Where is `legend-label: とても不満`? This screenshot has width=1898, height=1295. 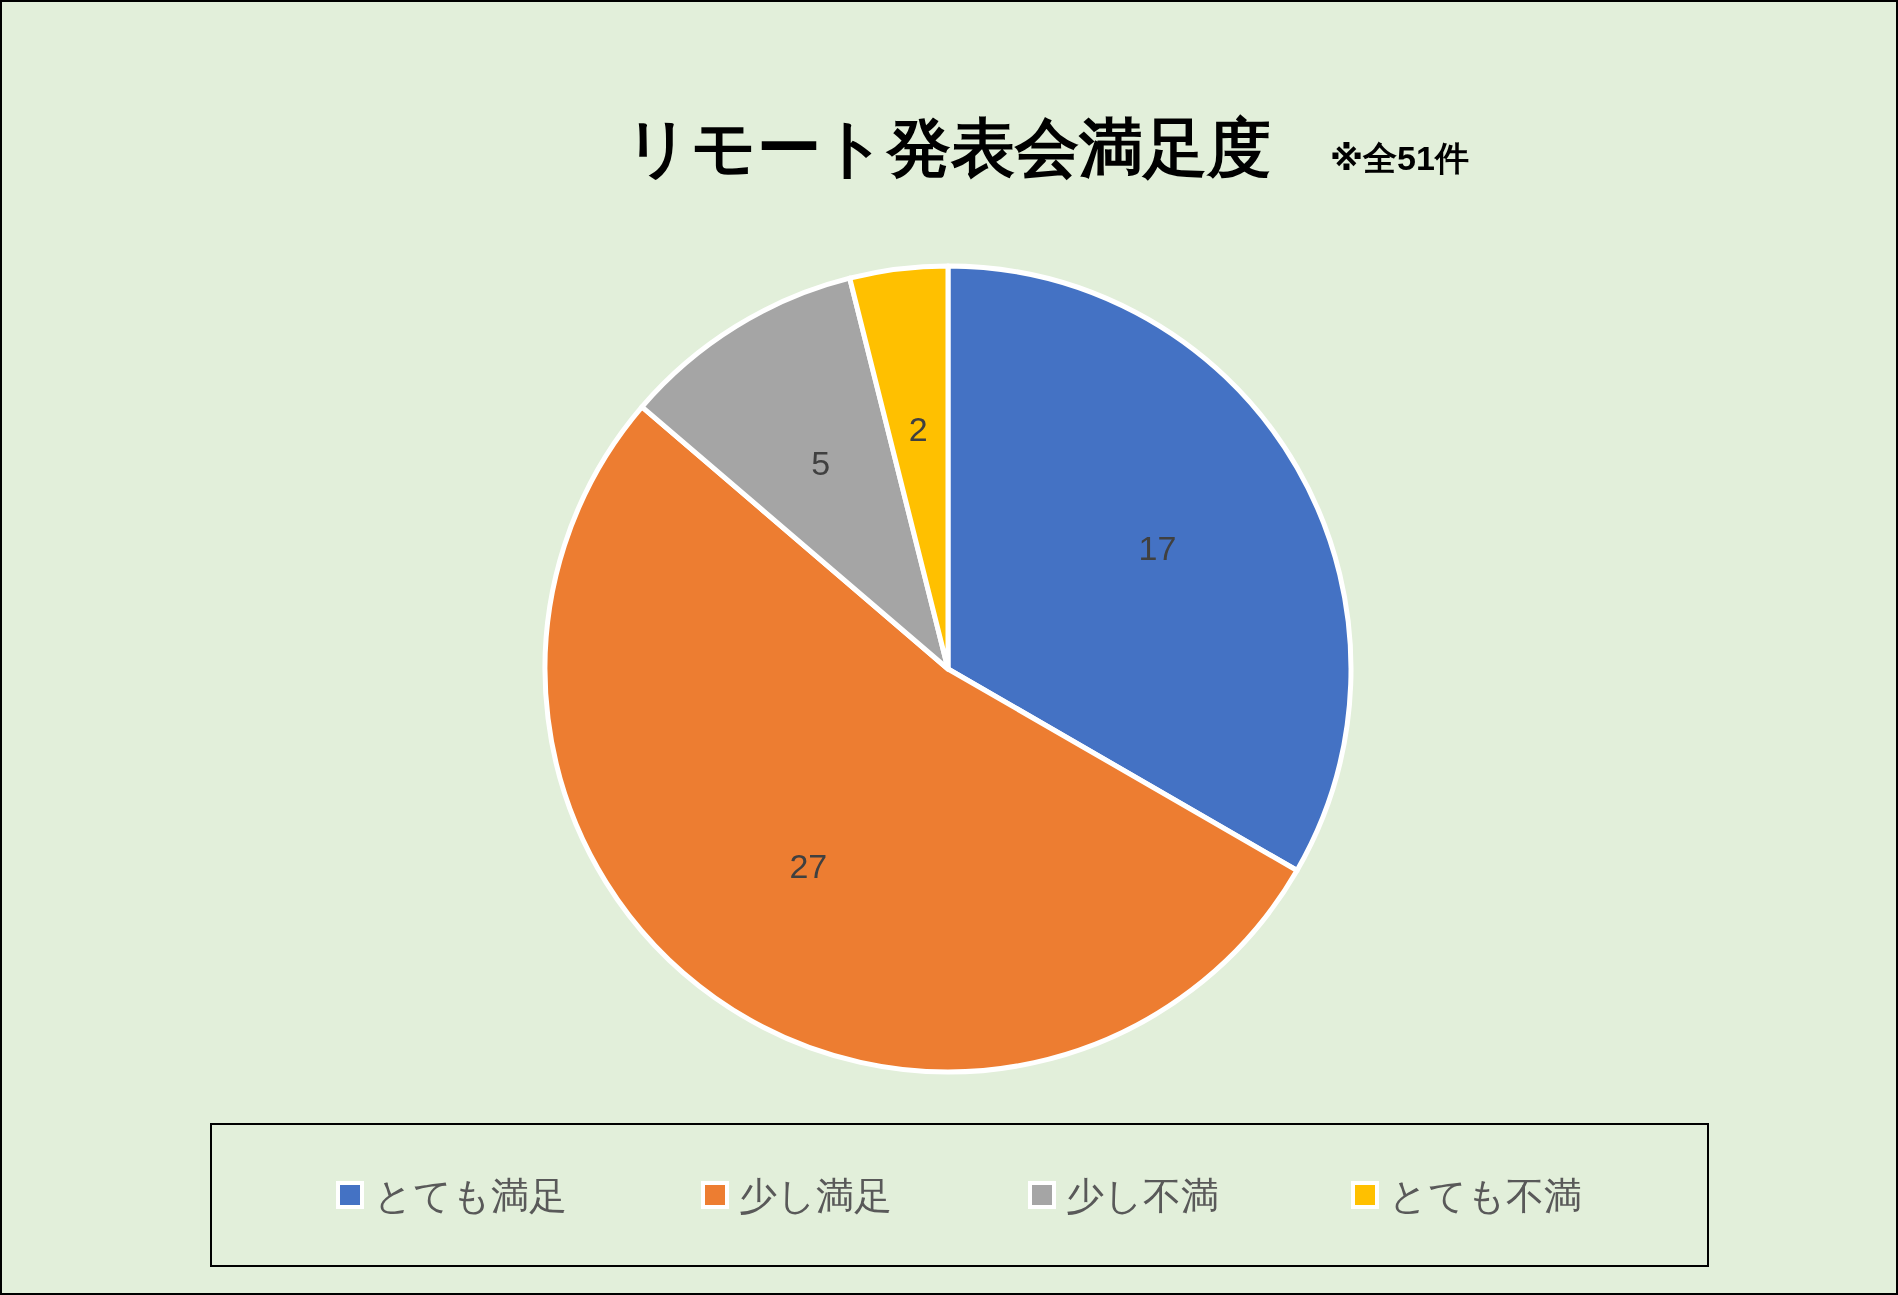 legend-label: とても不満 is located at coordinates (1485, 1196).